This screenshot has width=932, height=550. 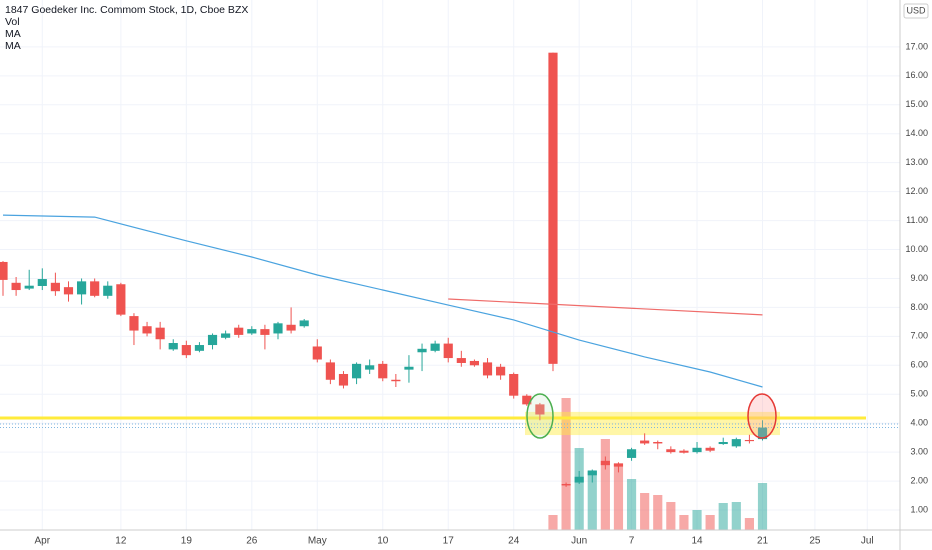 What do you see at coordinates (916, 75) in the screenshot?
I see `y-tick-label: 16.00` at bounding box center [916, 75].